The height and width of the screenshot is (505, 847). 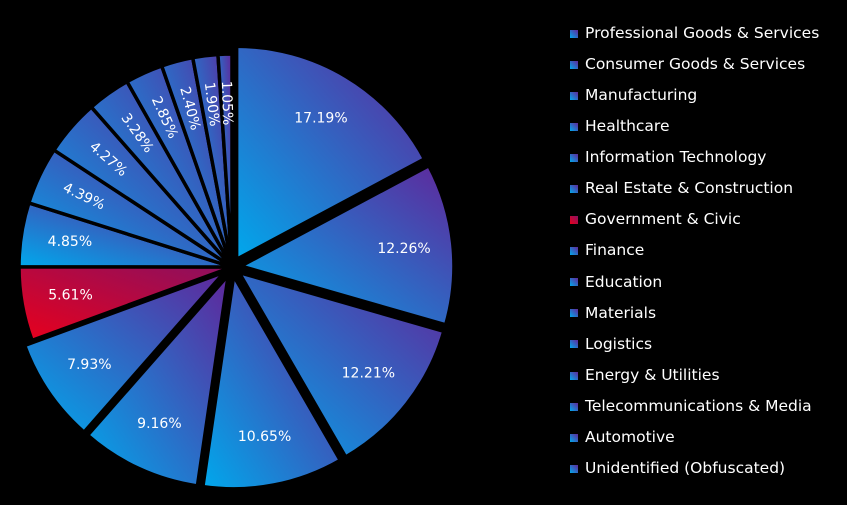 I want to click on legend-label-real-estate-and-construction: Real Estate & Construction, so click(x=689, y=188).